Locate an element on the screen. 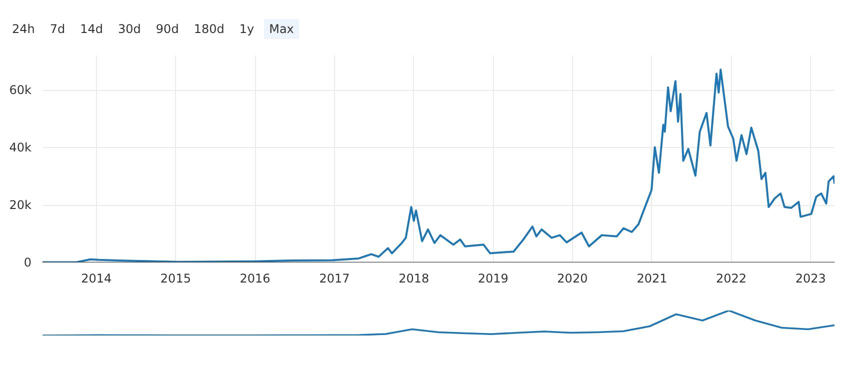 The image size is (864, 391). y-tick-label: 20k is located at coordinates (20, 205).